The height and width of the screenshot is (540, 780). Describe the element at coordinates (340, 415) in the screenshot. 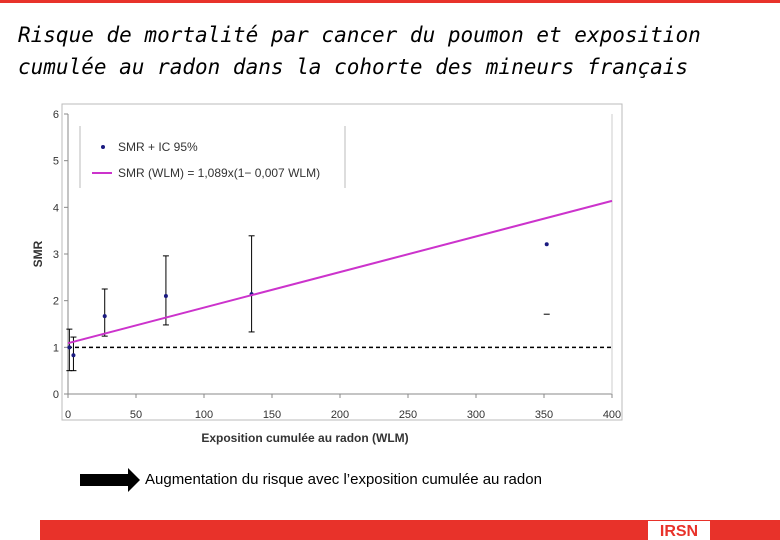

I see `x-tick-label: 200` at that location.